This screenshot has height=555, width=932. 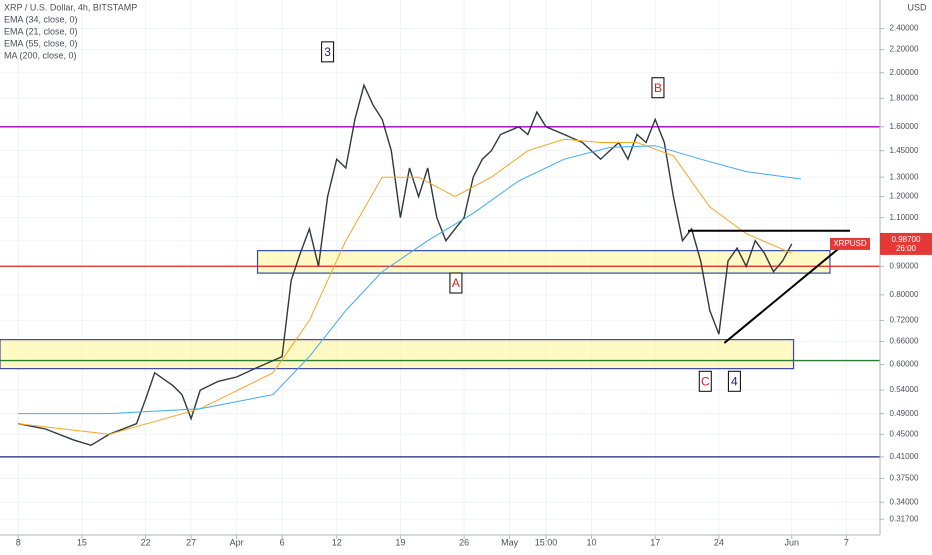 What do you see at coordinates (41, 43) in the screenshot?
I see `indicator-label: EMA (55, close, 0)` at bounding box center [41, 43].